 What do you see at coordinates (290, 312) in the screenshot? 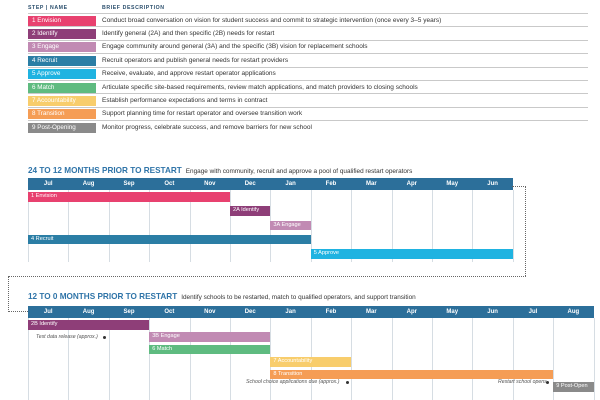
I see `timeline2-month-label: Jan` at bounding box center [290, 312].